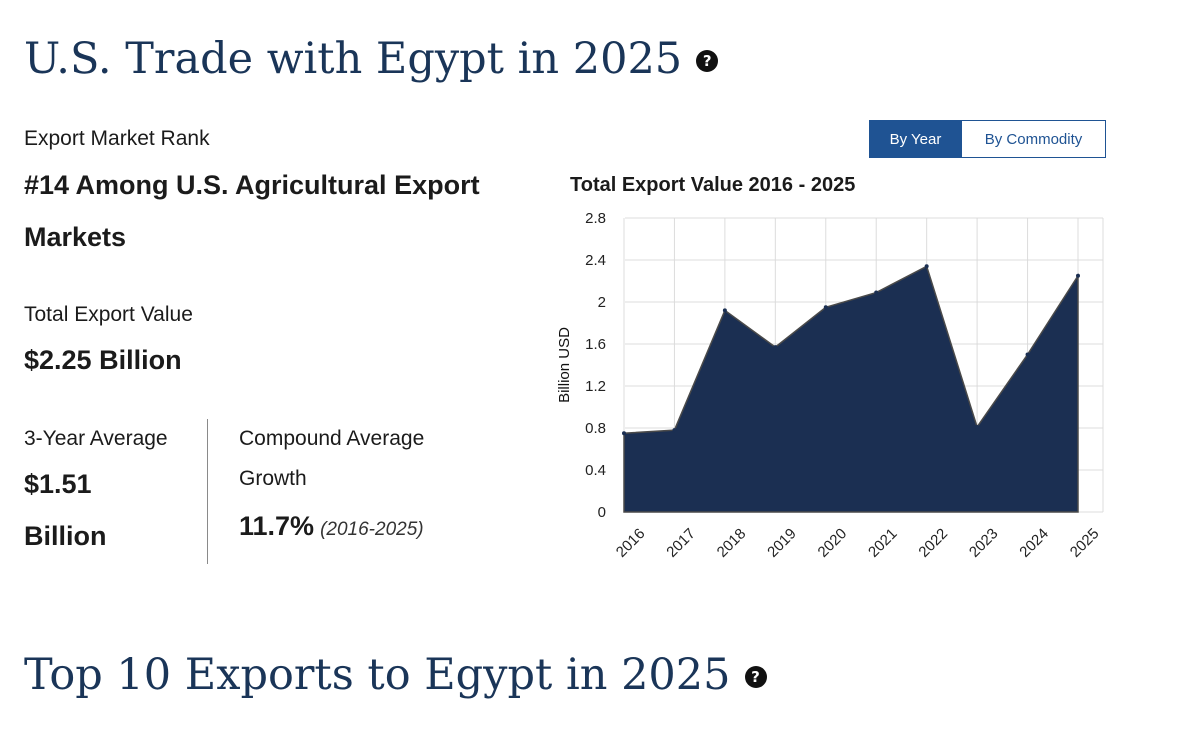  I want to click on data-point-2019, so click(775, 347).